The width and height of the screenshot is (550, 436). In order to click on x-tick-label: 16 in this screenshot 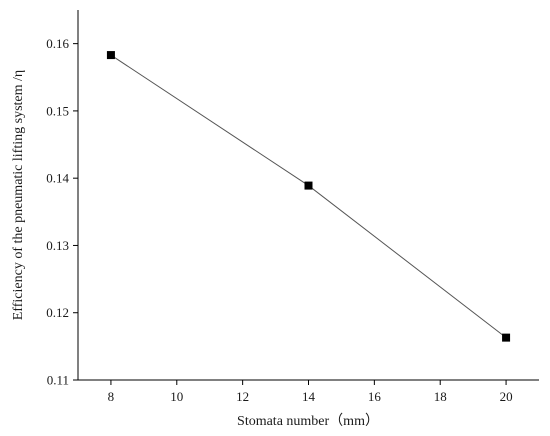, I will do `click(375, 396)`.